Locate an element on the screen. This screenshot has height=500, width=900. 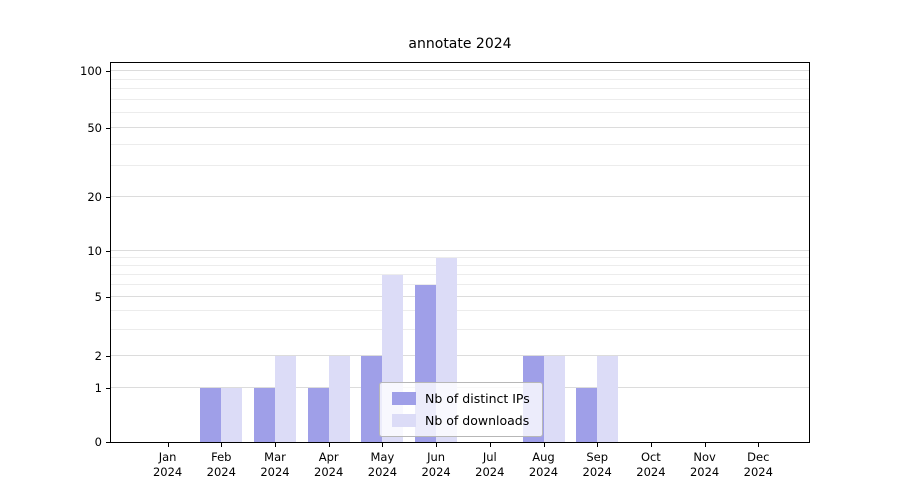
xtick-label-jul-2024: Jul 2024 is located at coordinates (490, 464).